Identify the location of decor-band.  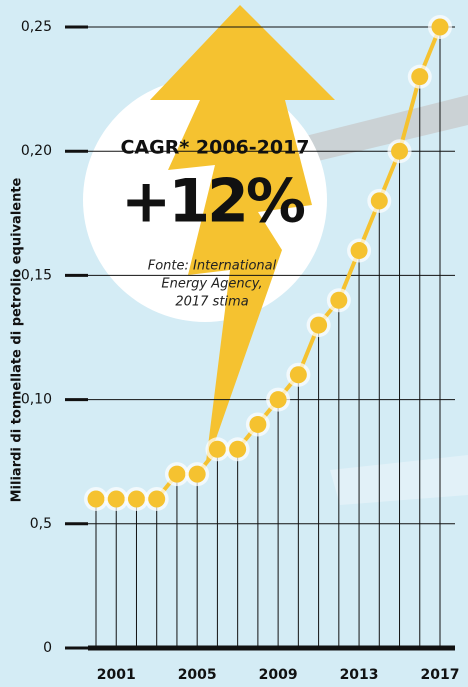
(399, 480).